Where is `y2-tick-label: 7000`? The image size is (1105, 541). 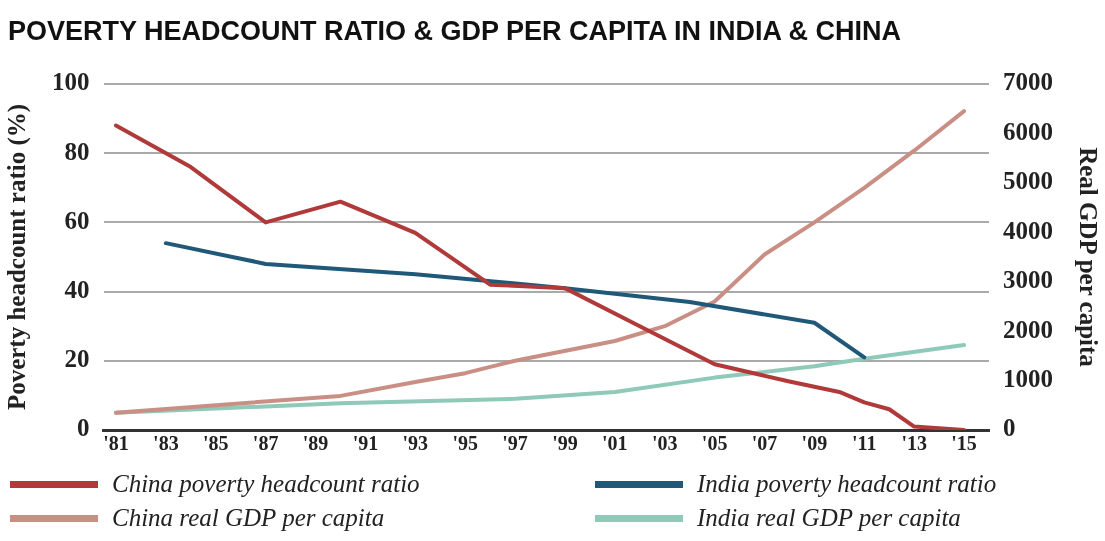
y2-tick-label: 7000 is located at coordinates (1028, 82).